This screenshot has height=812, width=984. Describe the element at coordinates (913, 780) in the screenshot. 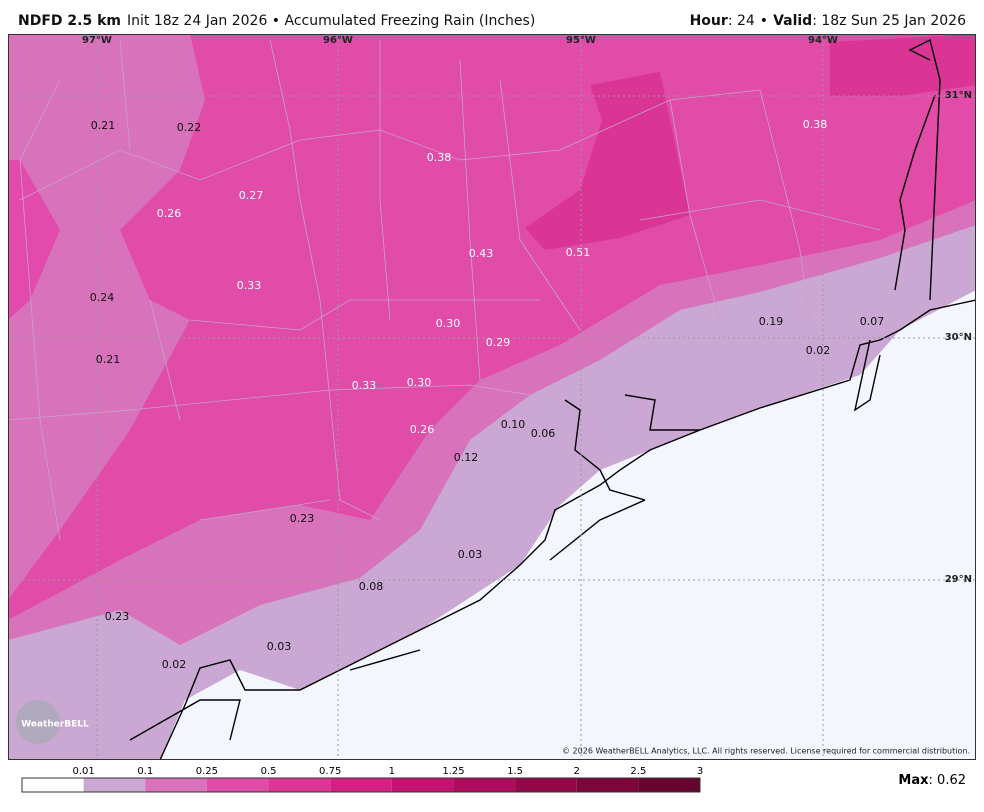

I see `max-label: Max` at that location.